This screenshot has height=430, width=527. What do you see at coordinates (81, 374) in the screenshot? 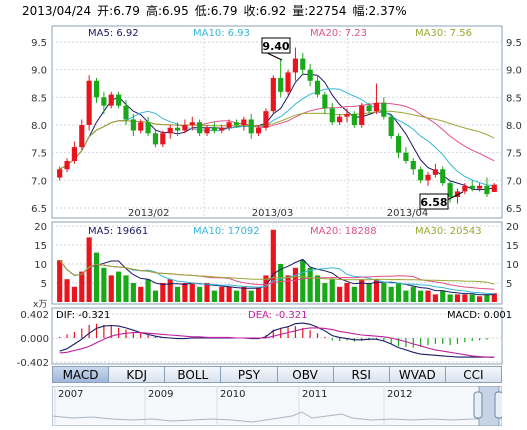
I see `tab-macd: MACD` at bounding box center [81, 374].